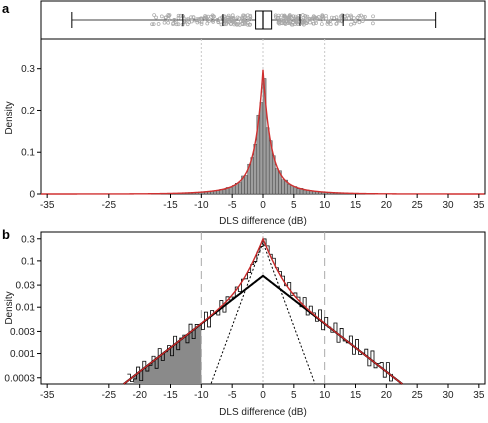 This screenshot has width=488, height=423. I want to click on panel-a-label: a, so click(6, 8).